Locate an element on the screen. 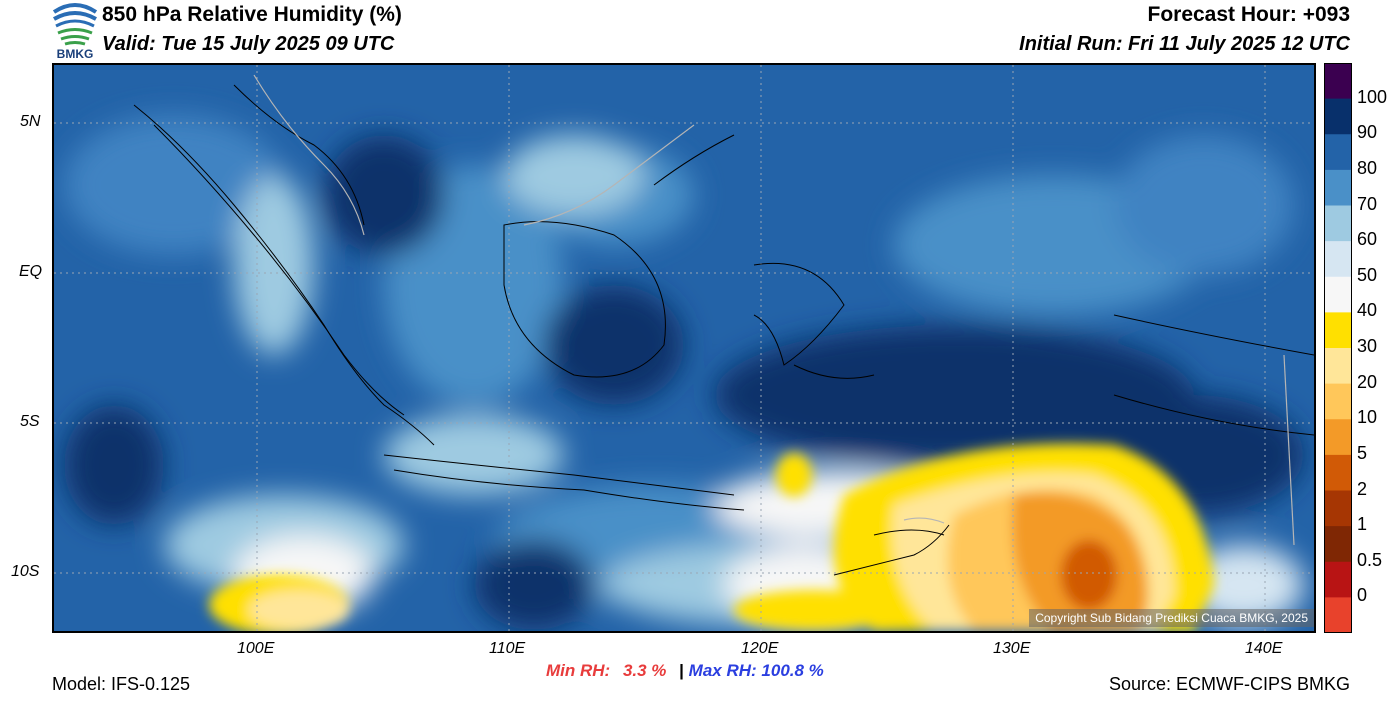  lon-label-110e: 110E is located at coordinates (507, 648).